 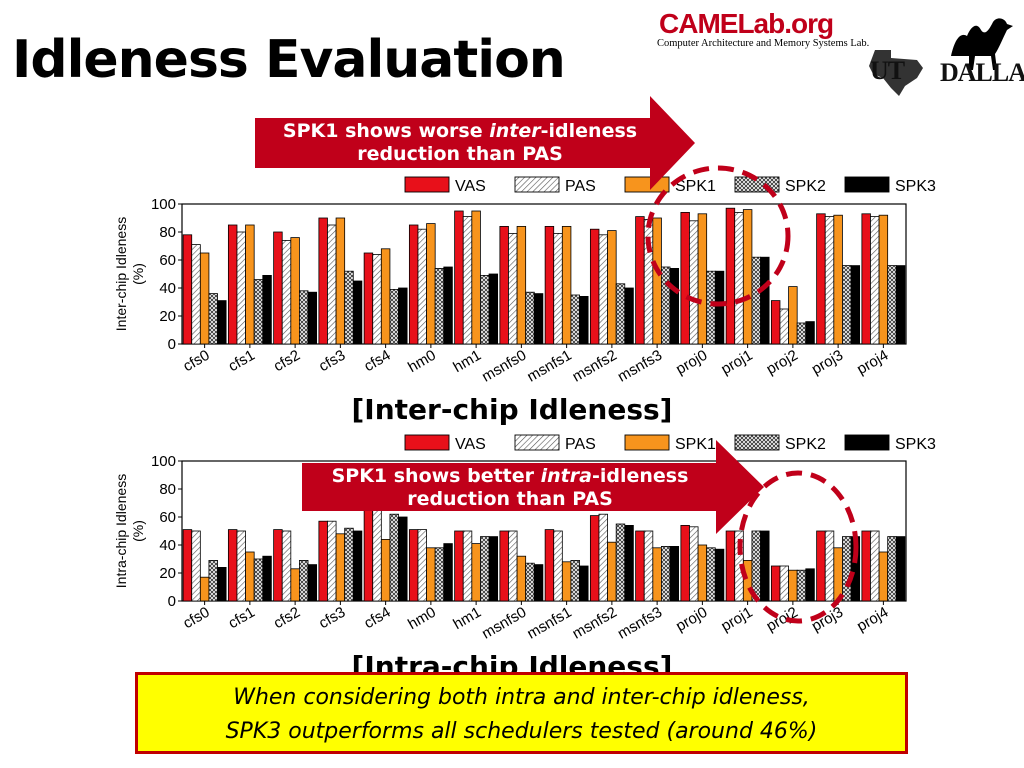 What do you see at coordinates (493, 569) in the screenshot?
I see `bar-spk3-hm1` at bounding box center [493, 569].